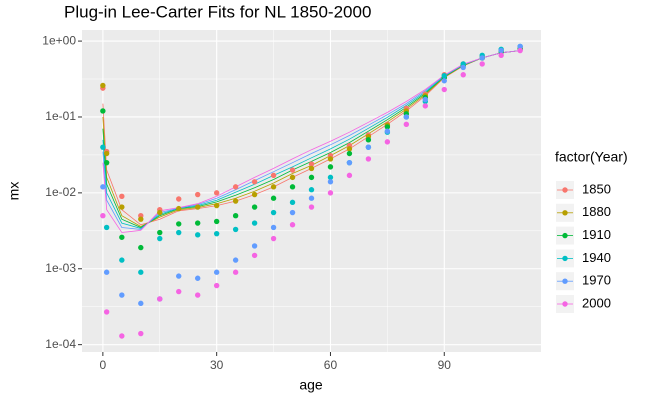 The width and height of the screenshot is (657, 400). Describe the element at coordinates (60, 116) in the screenshot. I see `y-tick-label: 1e-01` at that location.